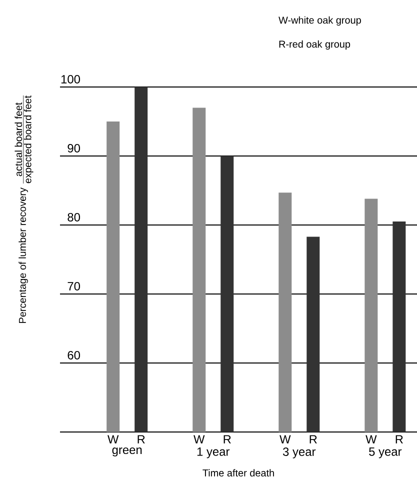 The width and height of the screenshot is (417, 499). Describe the element at coordinates (29, 140) in the screenshot. I see `text: expected board feet` at that location.